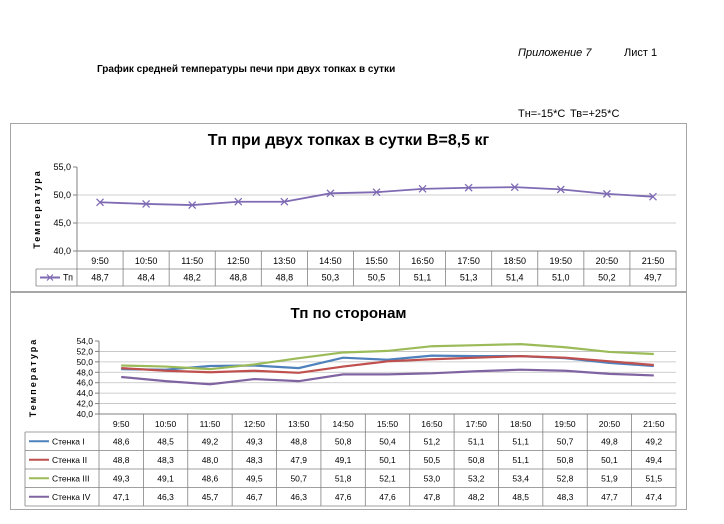 Image resolution: width=724 pixels, height=524 pixels. What do you see at coordinates (432, 441) in the screenshot?
I see `undefined-data-label: 51,2` at bounding box center [432, 441].